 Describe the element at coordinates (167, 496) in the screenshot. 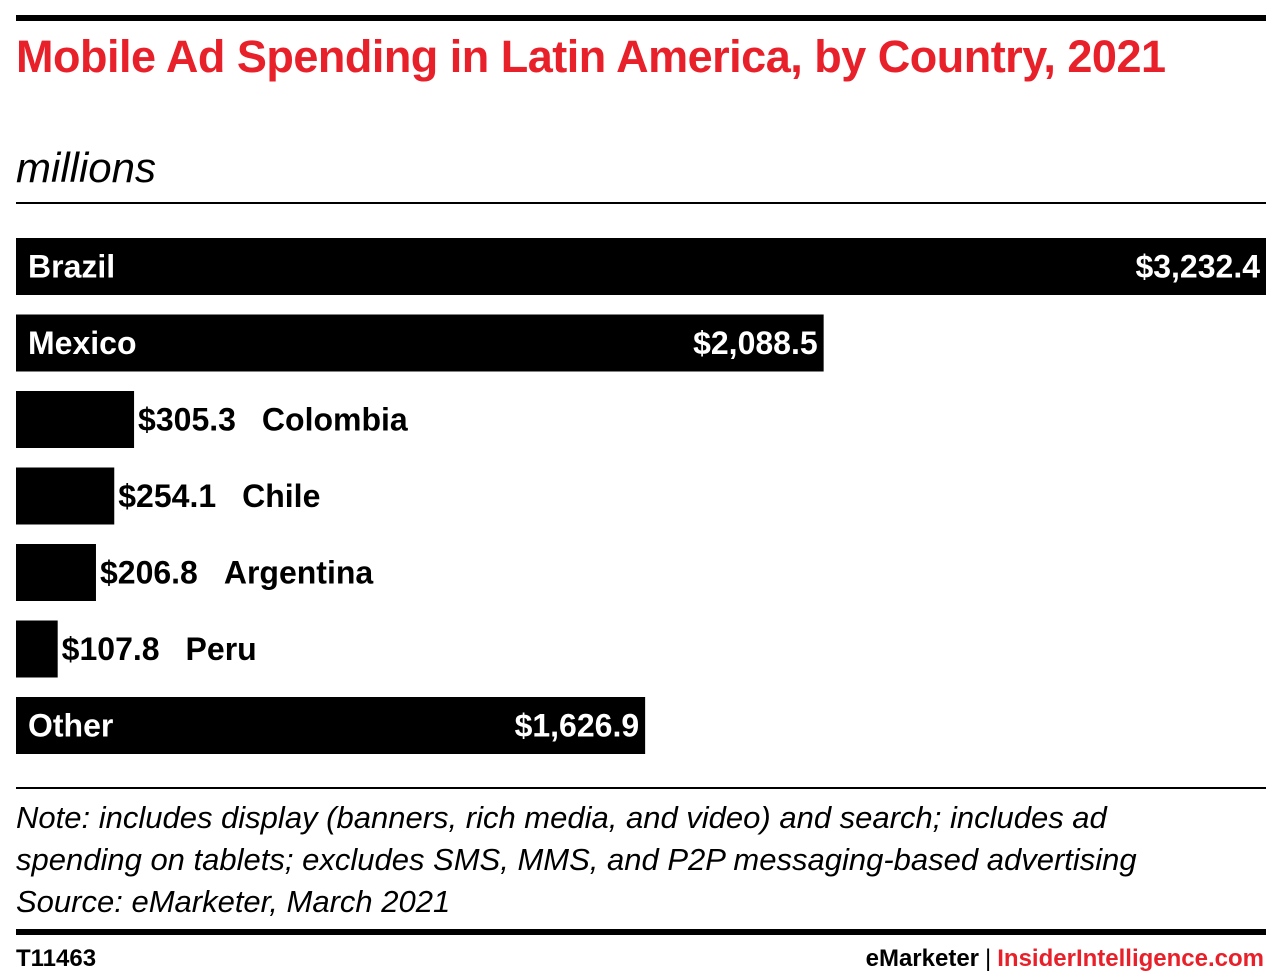

I see `value-label: $254.1` at that location.